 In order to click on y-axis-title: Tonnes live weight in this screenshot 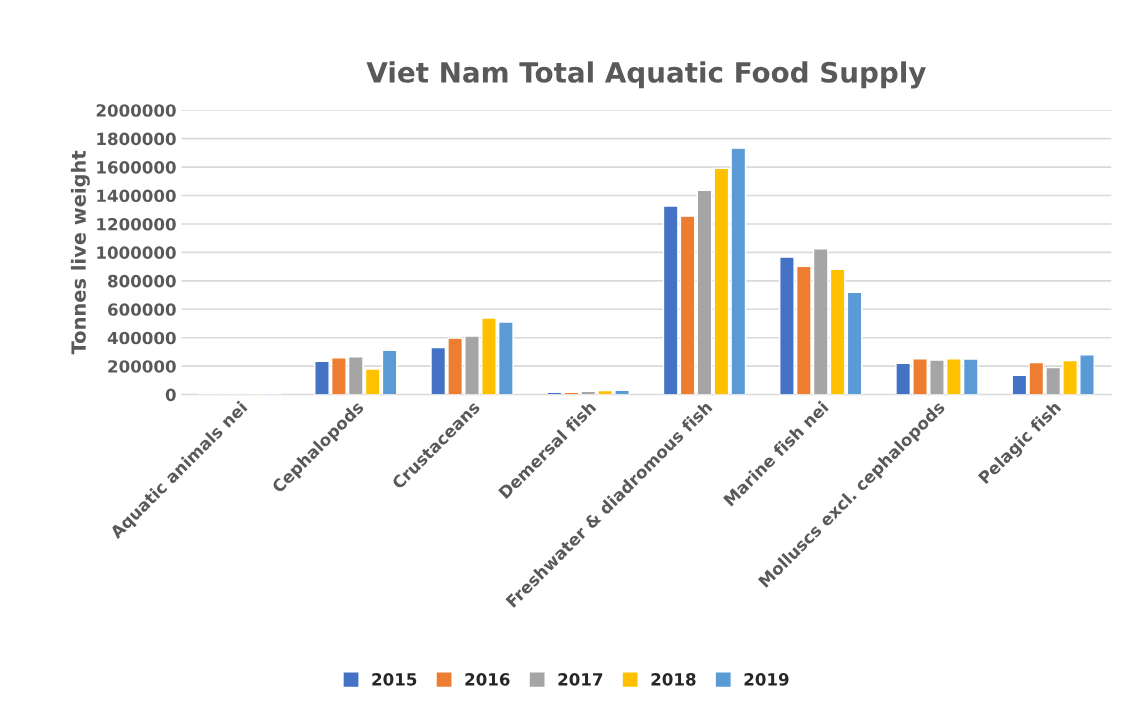, I will do `click(80, 252)`.